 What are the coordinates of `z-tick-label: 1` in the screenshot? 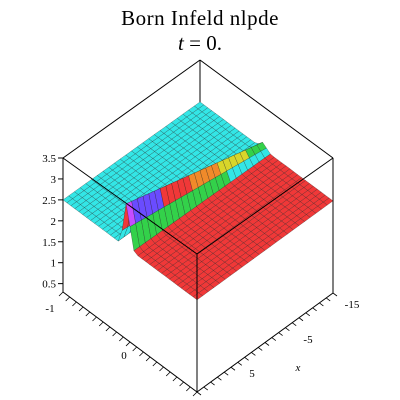 It's located at (54, 264).